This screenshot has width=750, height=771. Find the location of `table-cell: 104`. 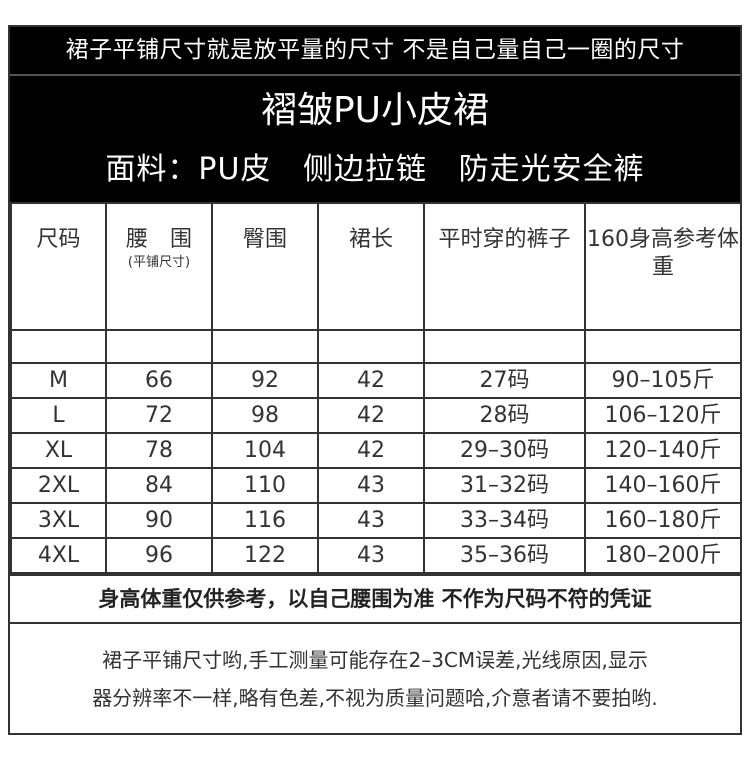

table-cell: 104 is located at coordinates (265, 450).